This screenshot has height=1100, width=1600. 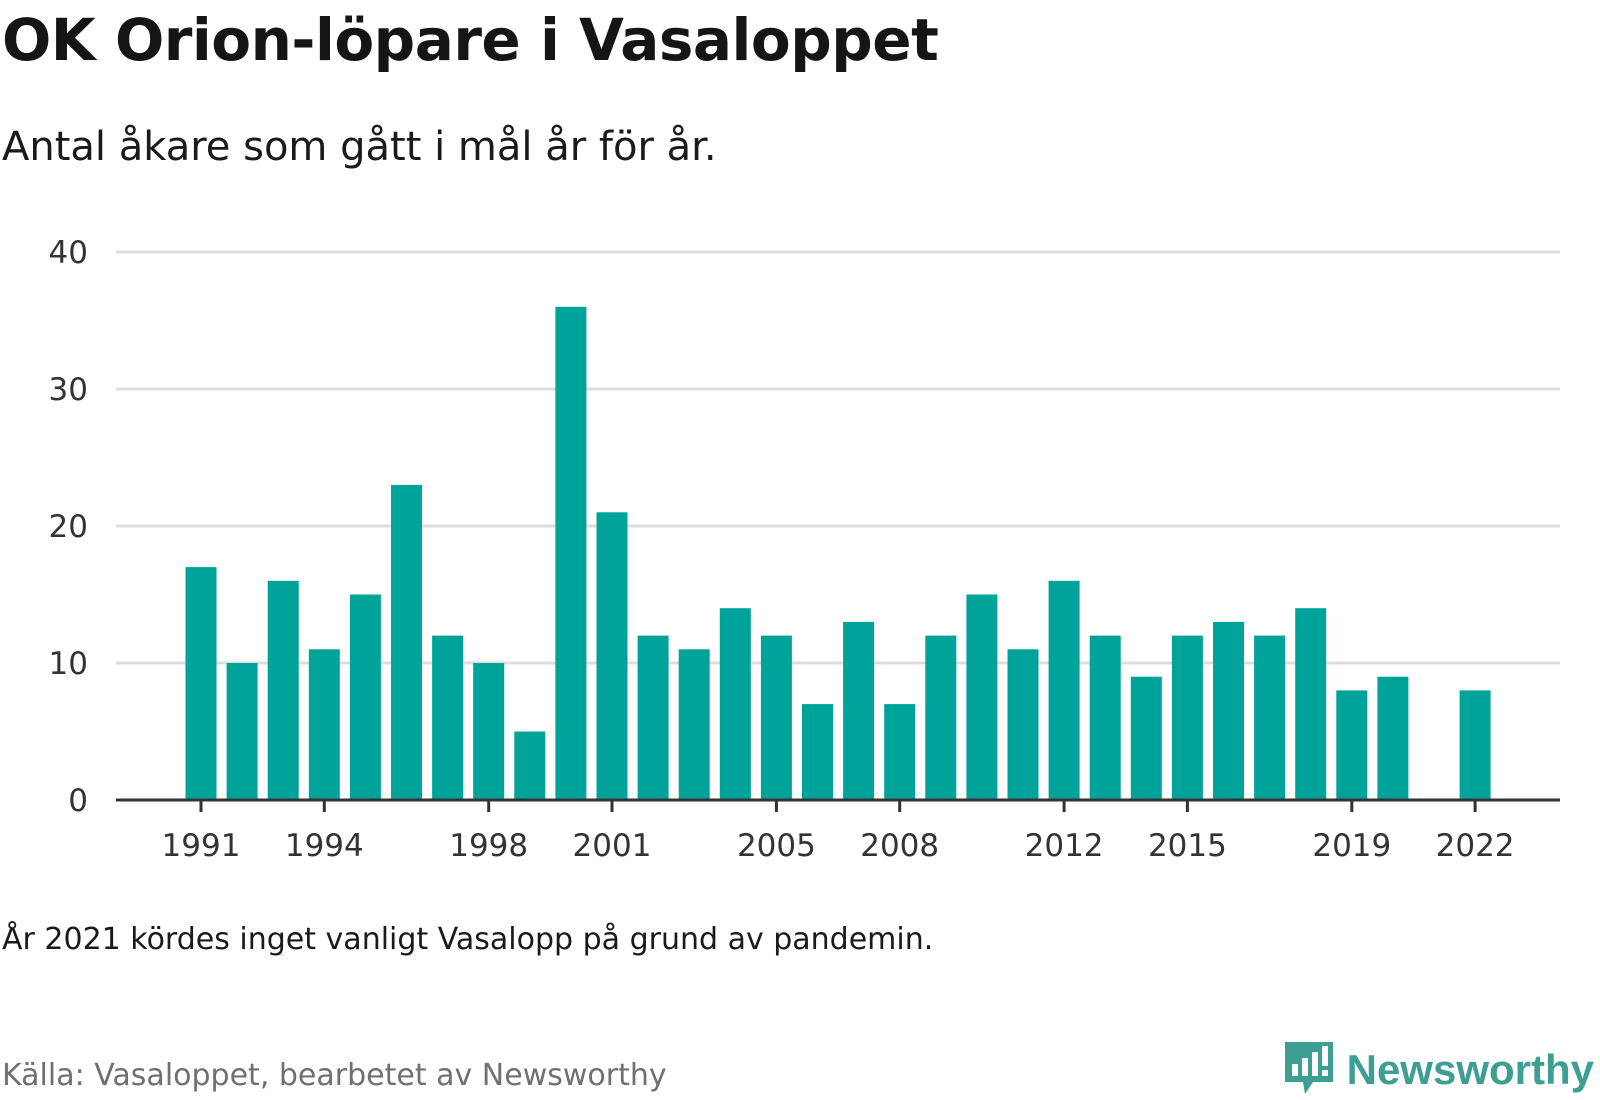 What do you see at coordinates (470, 40) in the screenshot?
I see `chart-title: OK Orion-löpare i Vasaloppet` at bounding box center [470, 40].